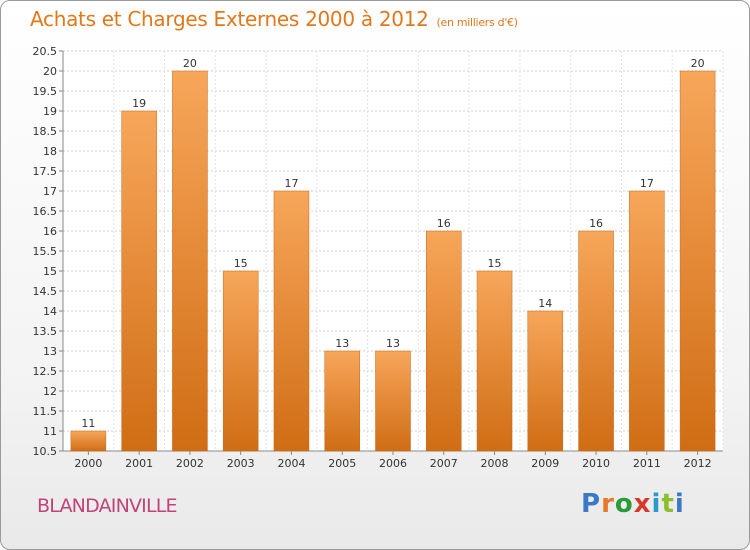  What do you see at coordinates (545, 463) in the screenshot?
I see `x-tick-label: 2009` at bounding box center [545, 463].